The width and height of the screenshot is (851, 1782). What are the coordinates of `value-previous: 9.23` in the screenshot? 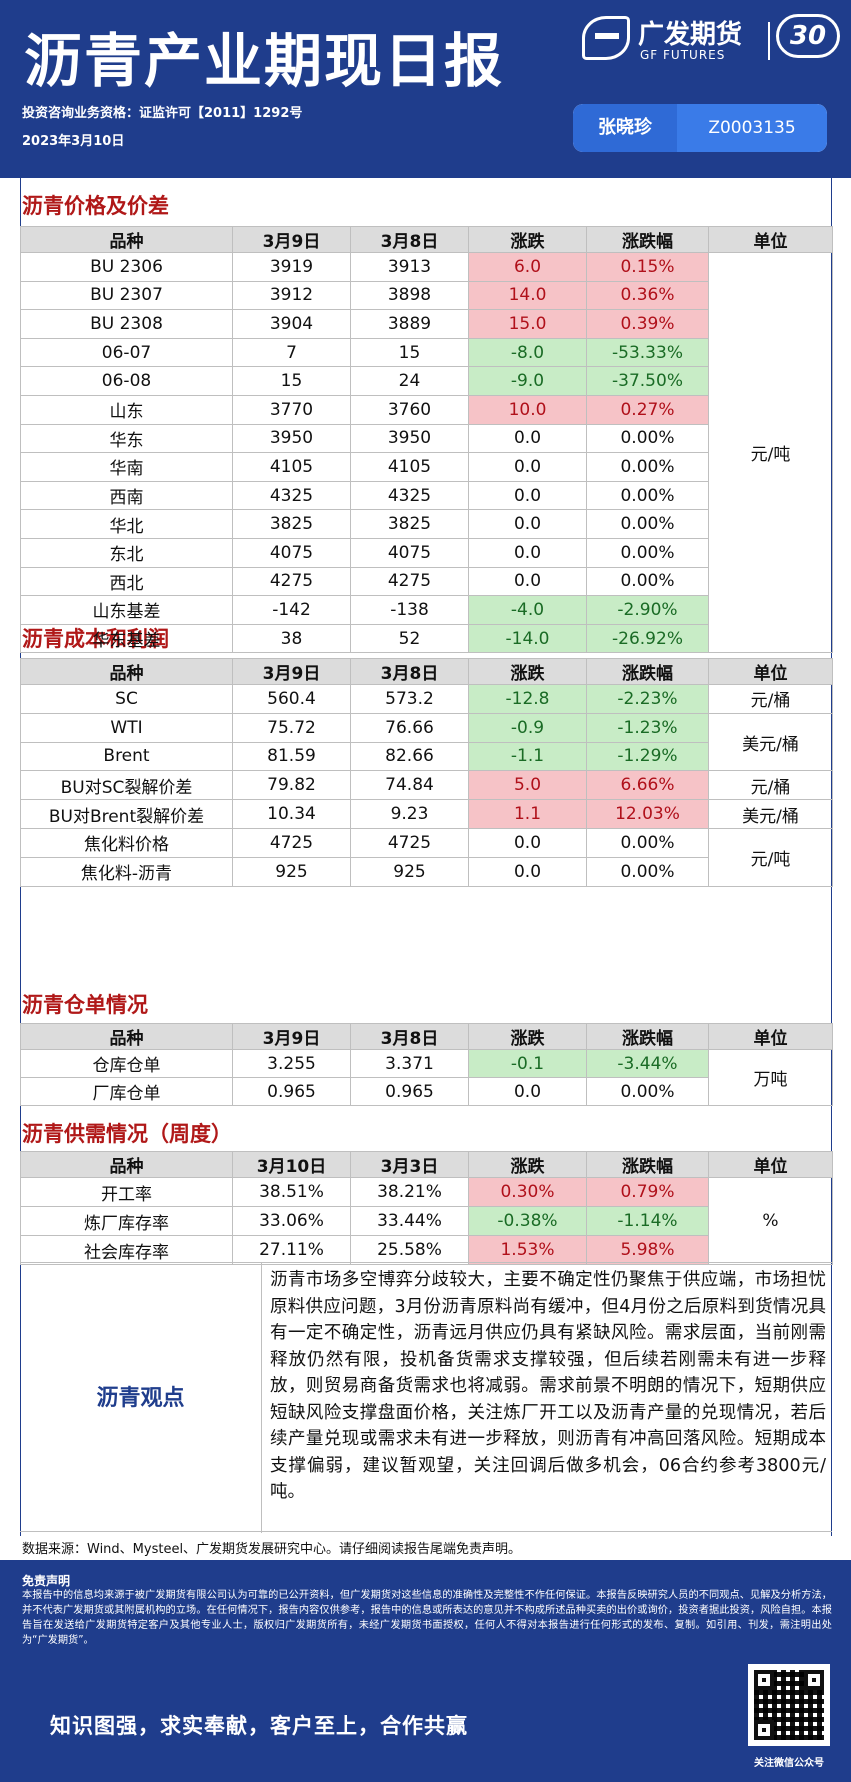 It's located at (409, 814).